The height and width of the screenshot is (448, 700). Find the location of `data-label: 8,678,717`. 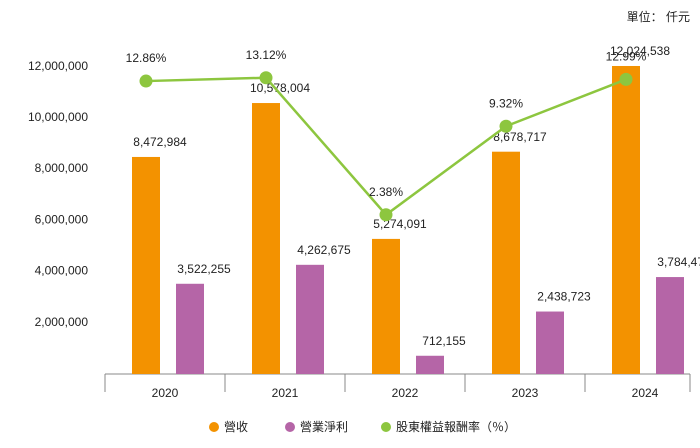

data-label: 8,678,717 is located at coordinates (520, 137).